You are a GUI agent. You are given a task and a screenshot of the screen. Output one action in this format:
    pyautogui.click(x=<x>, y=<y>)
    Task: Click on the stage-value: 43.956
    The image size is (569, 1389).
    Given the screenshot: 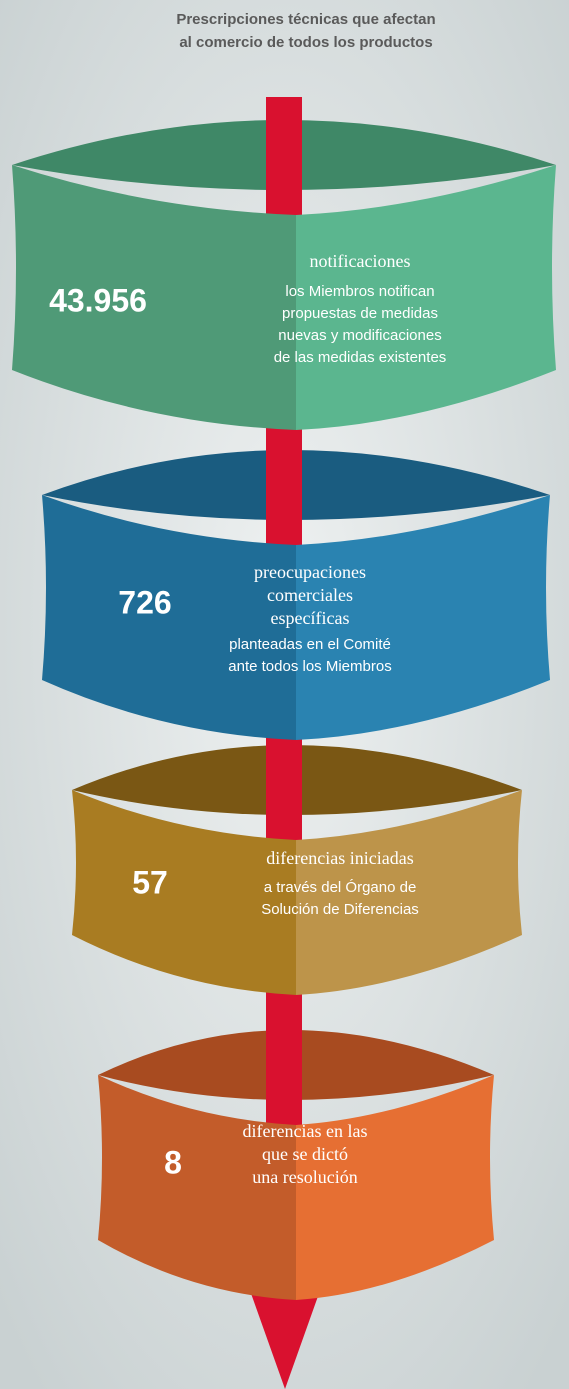 What is the action you would take?
    pyautogui.click(x=98, y=300)
    